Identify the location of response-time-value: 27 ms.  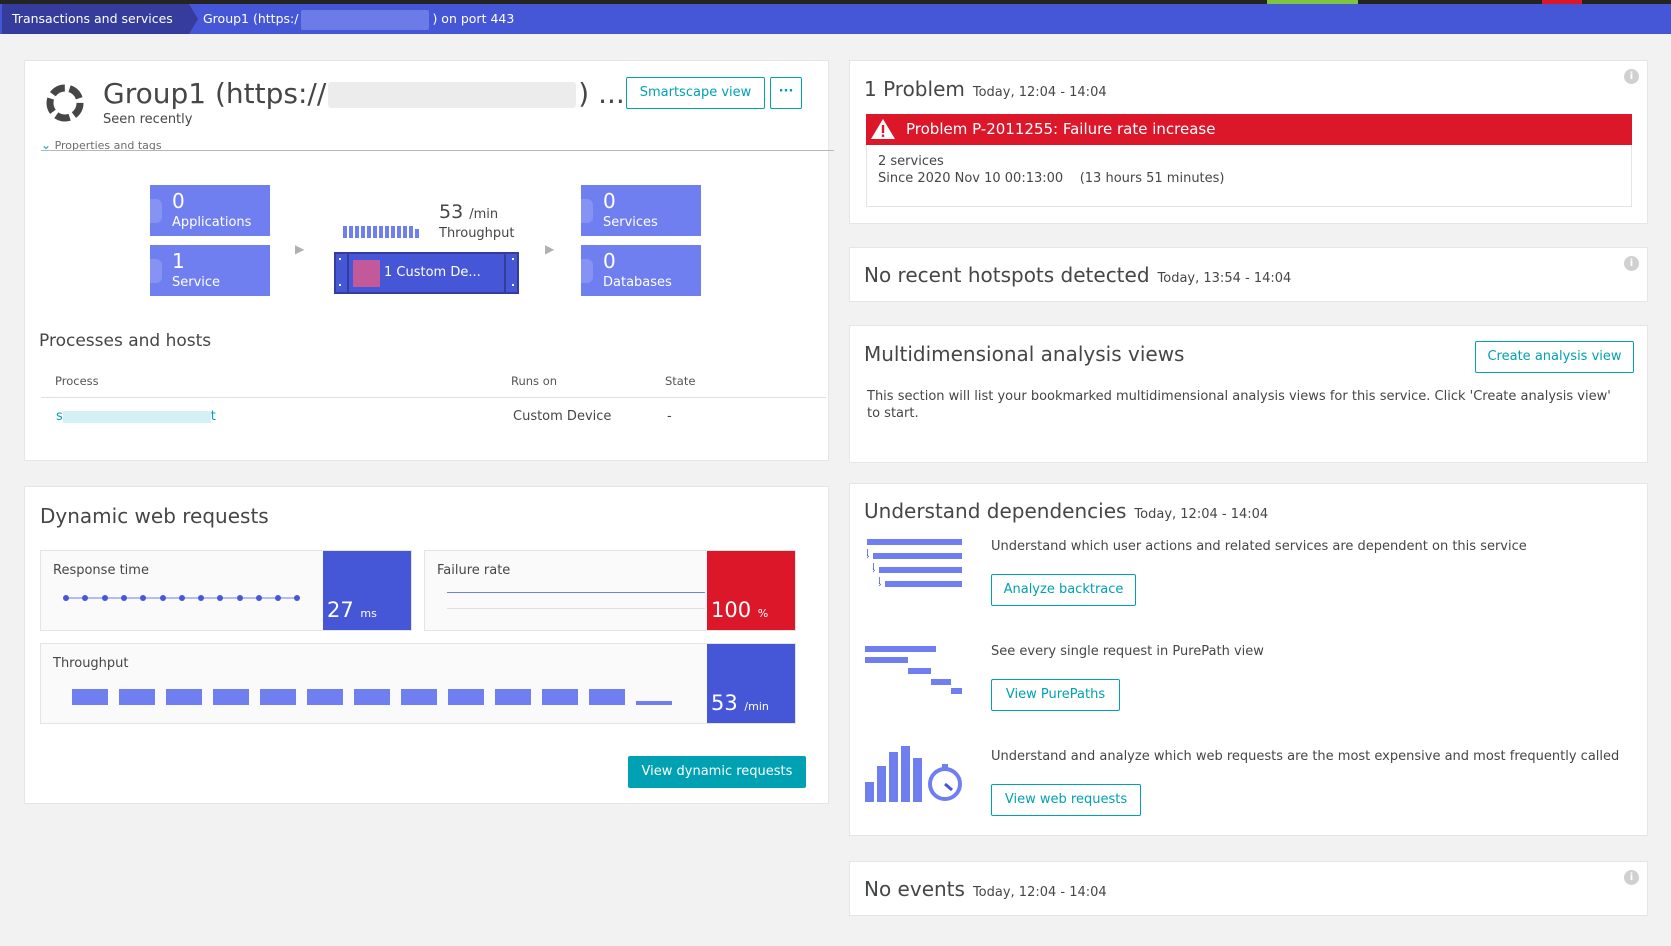
(352, 610).